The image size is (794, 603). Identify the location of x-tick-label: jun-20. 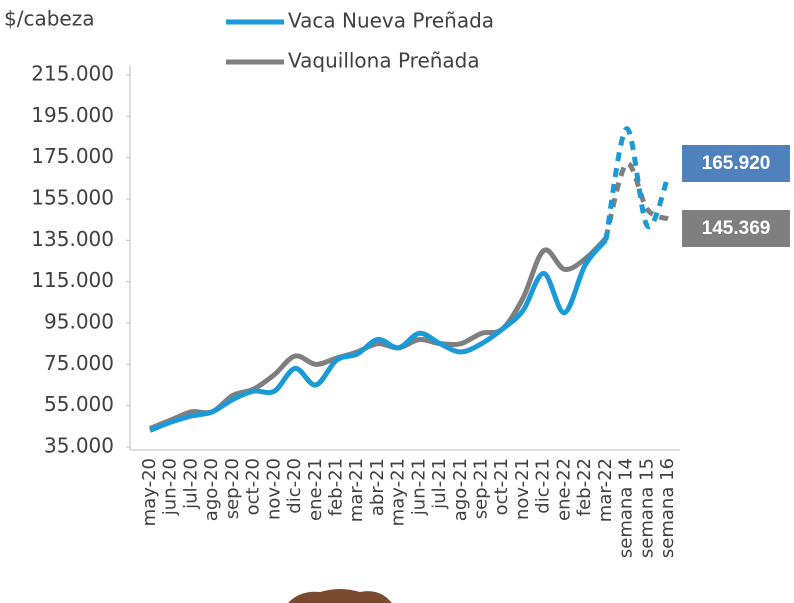
(170, 487).